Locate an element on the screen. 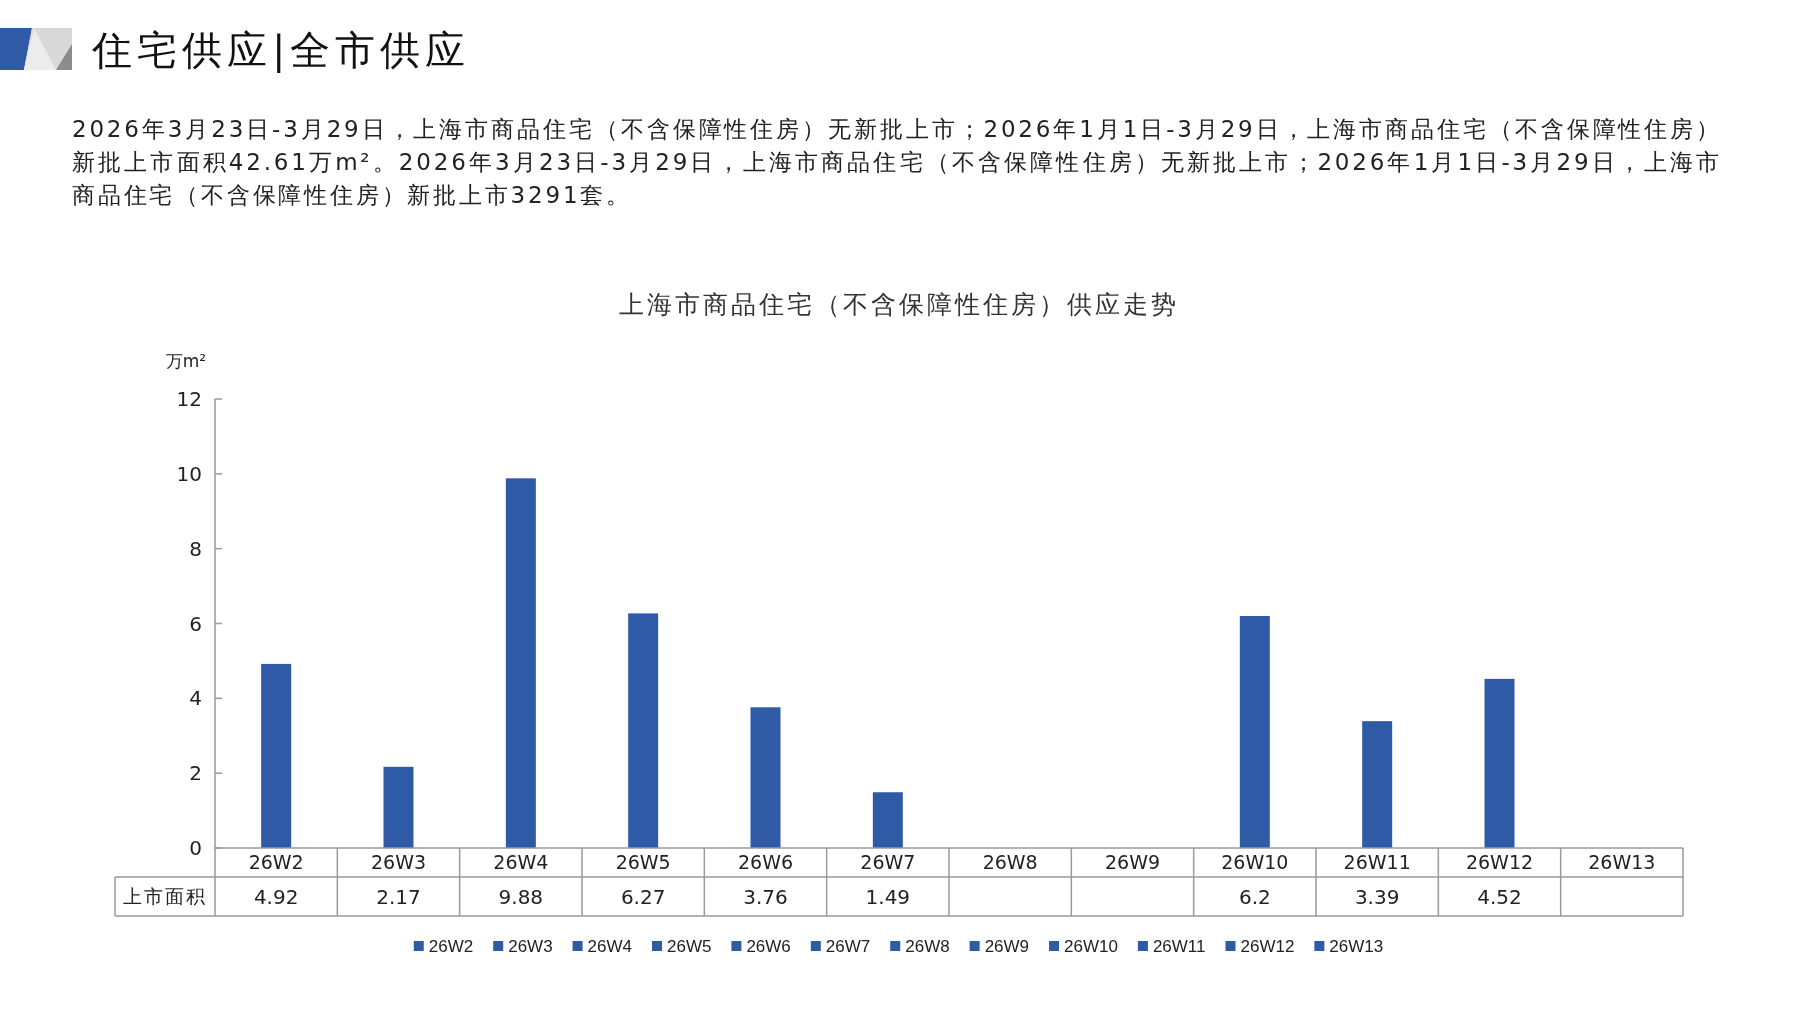 The height and width of the screenshot is (1010, 1797). y-tick-label: 0 is located at coordinates (195, 848).